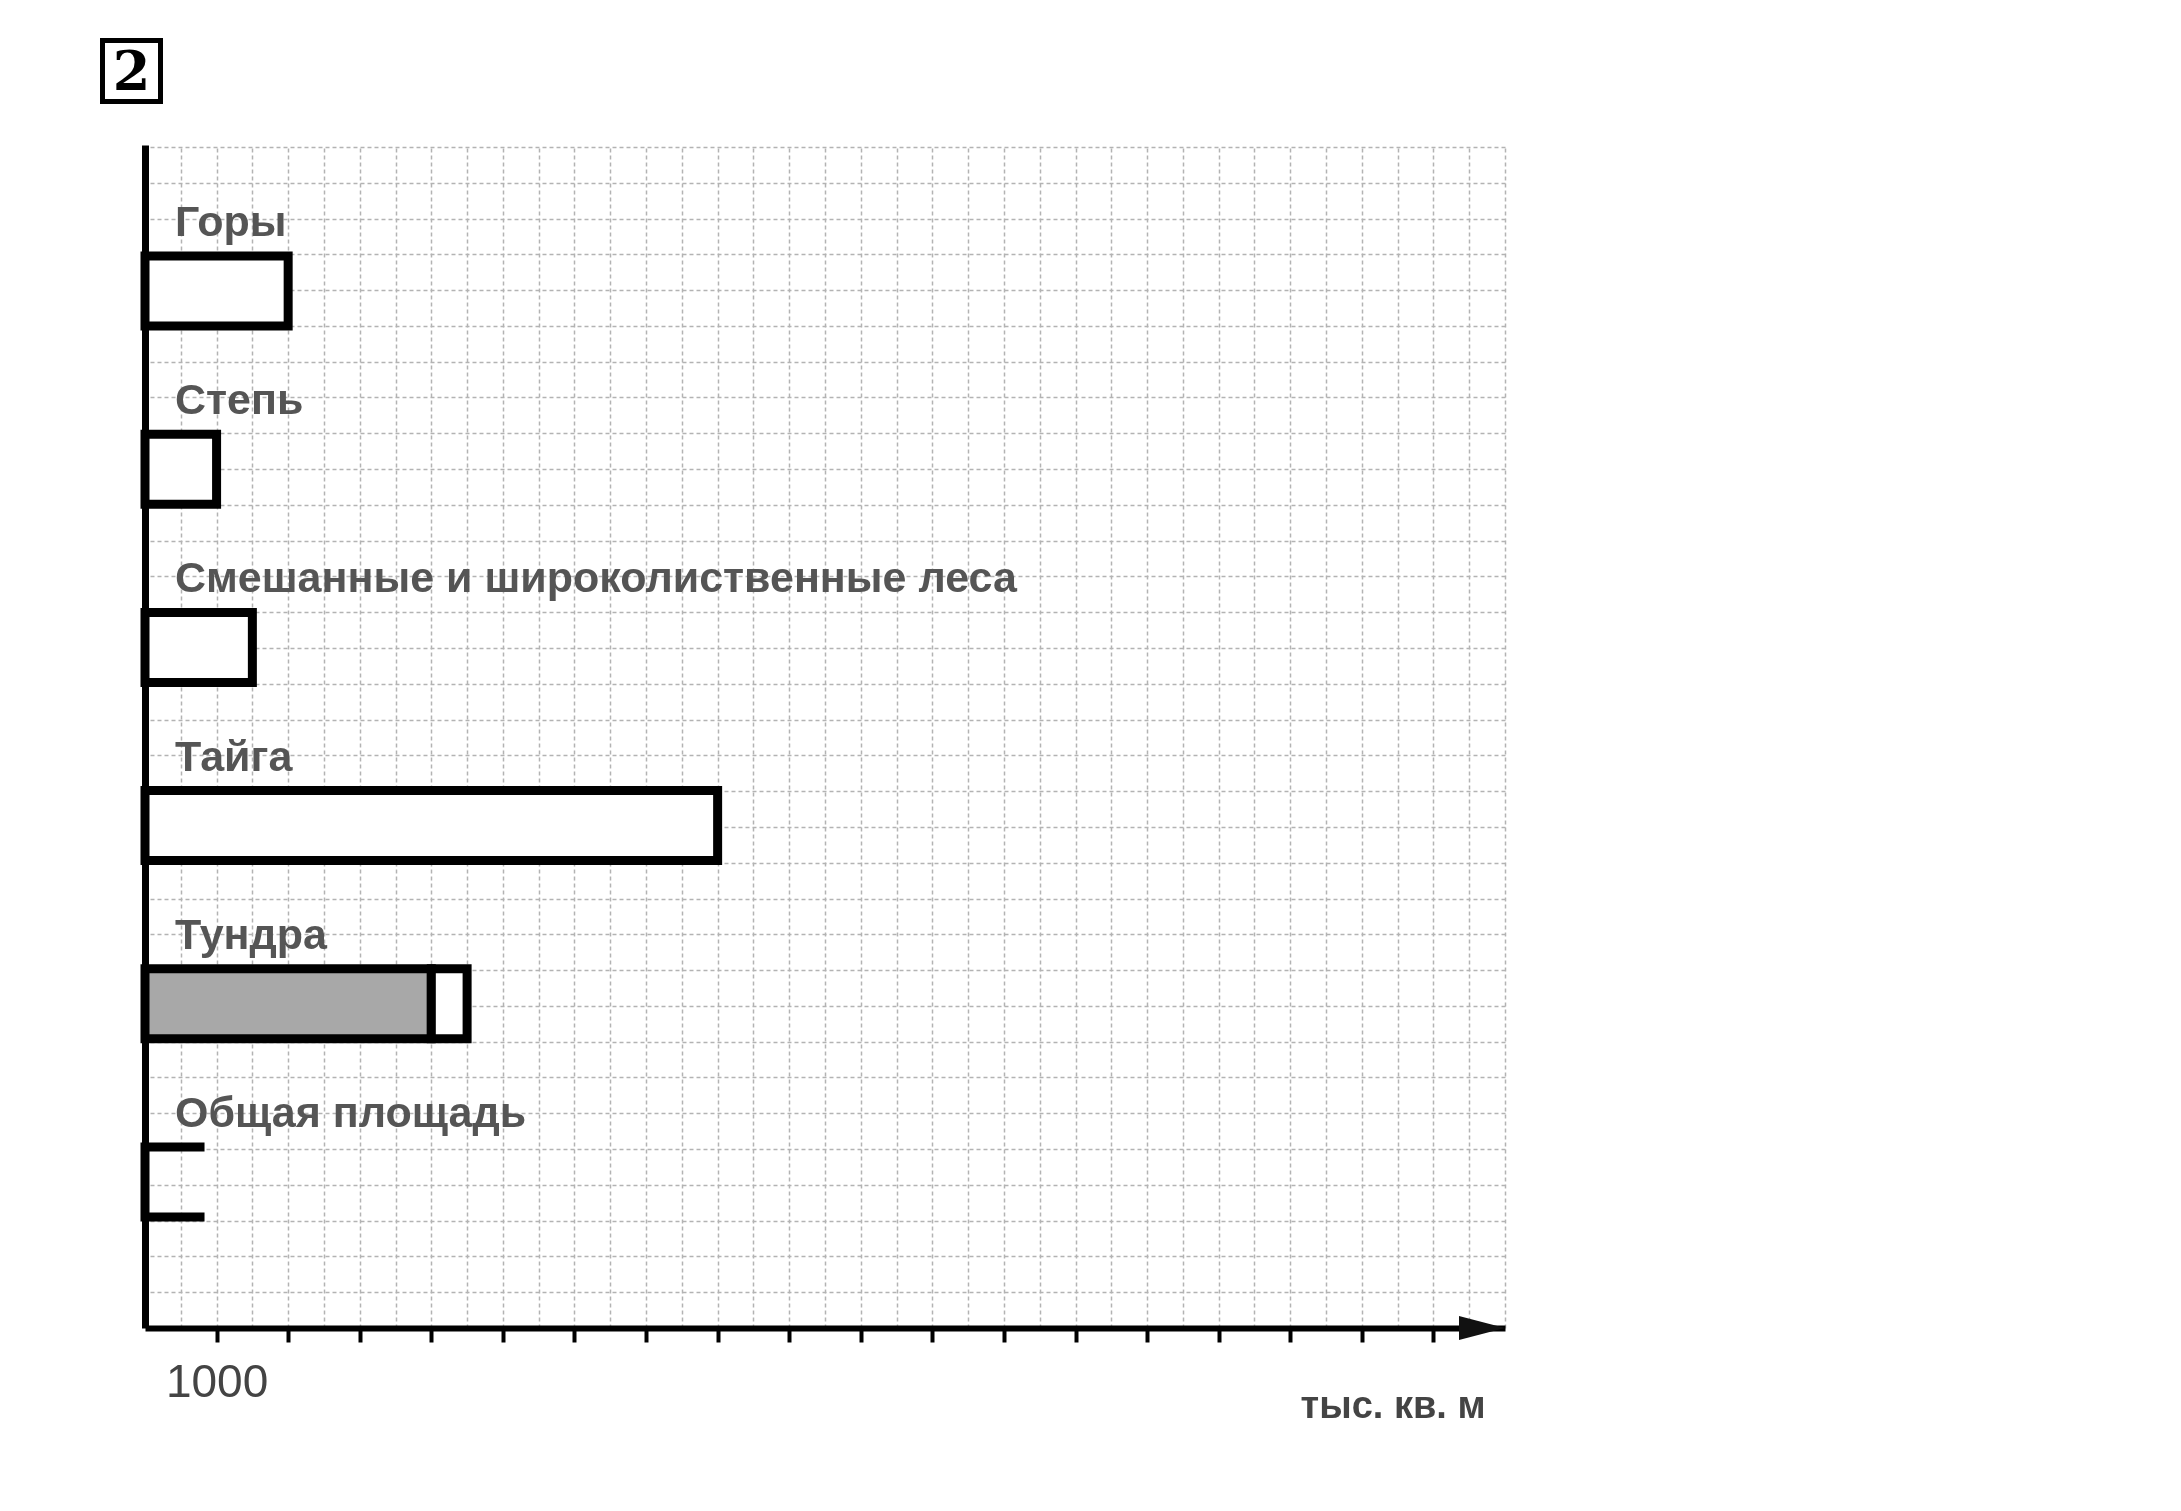 The image size is (2181, 1511). What do you see at coordinates (351, 1111) in the screenshot?
I see `y-tick-label: Общая площадь` at bounding box center [351, 1111].